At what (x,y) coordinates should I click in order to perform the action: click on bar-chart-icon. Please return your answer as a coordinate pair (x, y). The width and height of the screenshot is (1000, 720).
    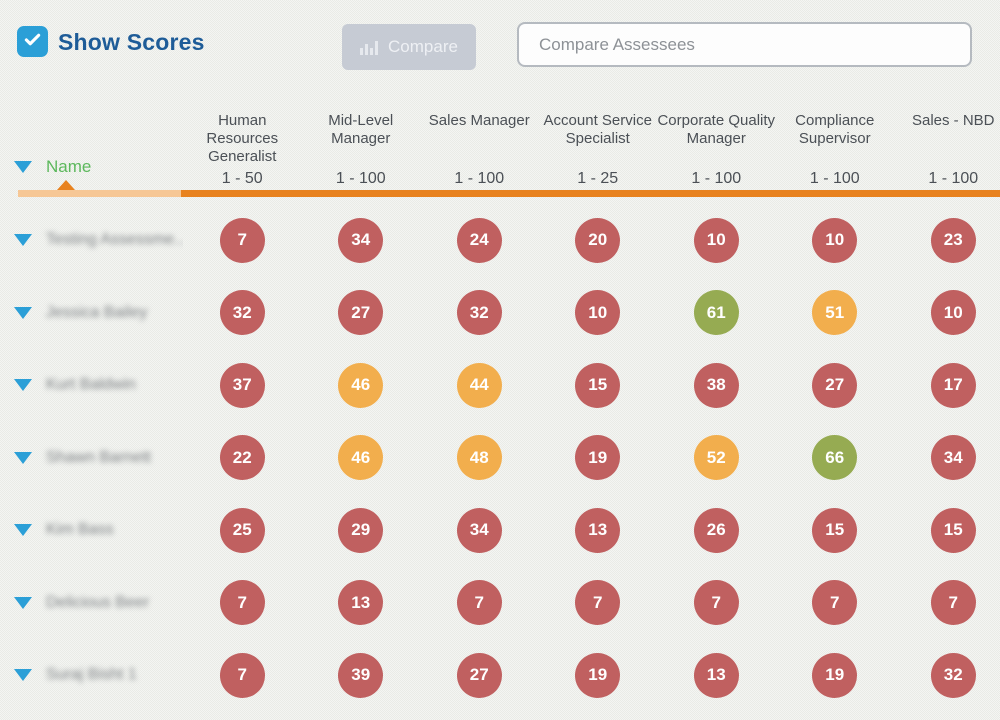
    Looking at the image, I should click on (369, 47).